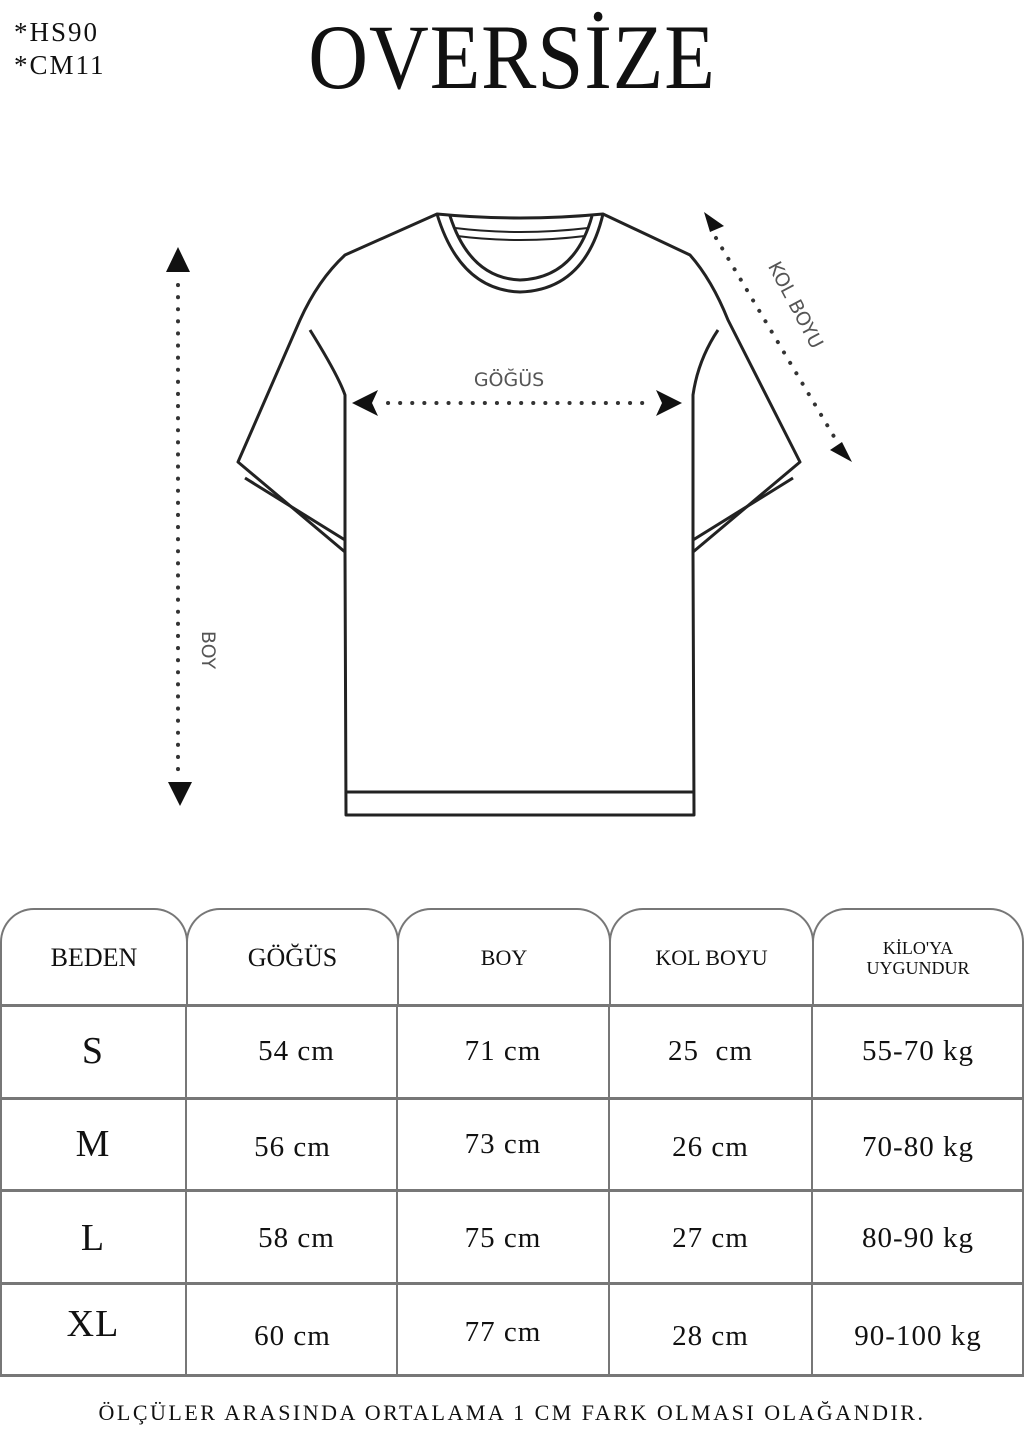 The image size is (1024, 1449). I want to click on length-cell: 71 cm, so click(503, 1050).